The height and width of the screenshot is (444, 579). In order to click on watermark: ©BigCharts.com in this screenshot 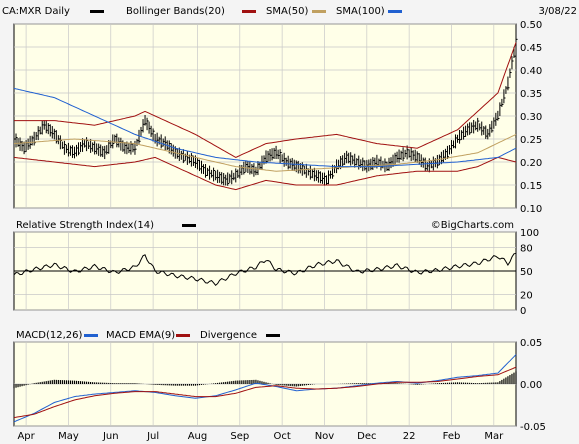, I will do `click(472, 225)`.